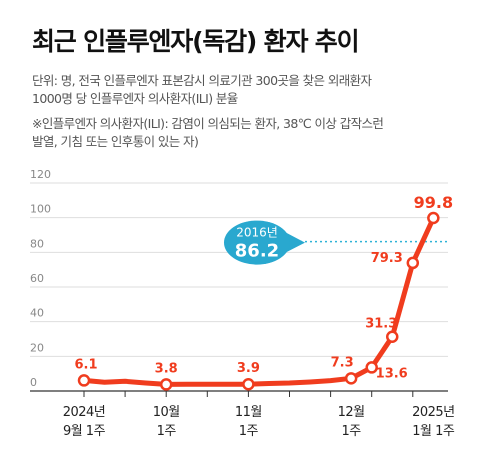 Image resolution: width=480 pixels, height=462 pixels. What do you see at coordinates (433, 412) in the screenshot?
I see `x-tick-label-4-line1: 2025년` at bounding box center [433, 412].